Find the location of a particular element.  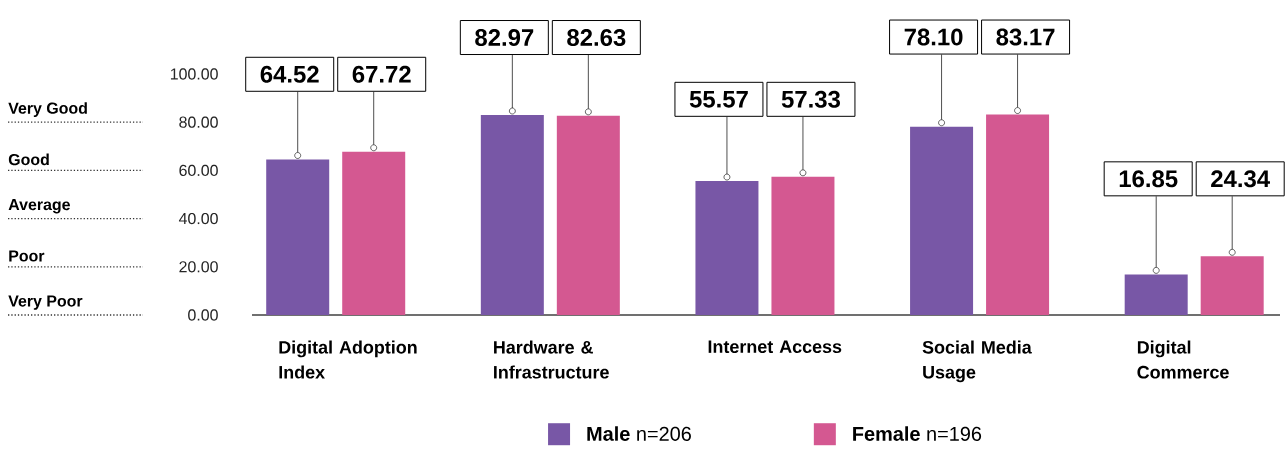

x-tick-label: Hardware & Infrastructure is located at coordinates (551, 359).